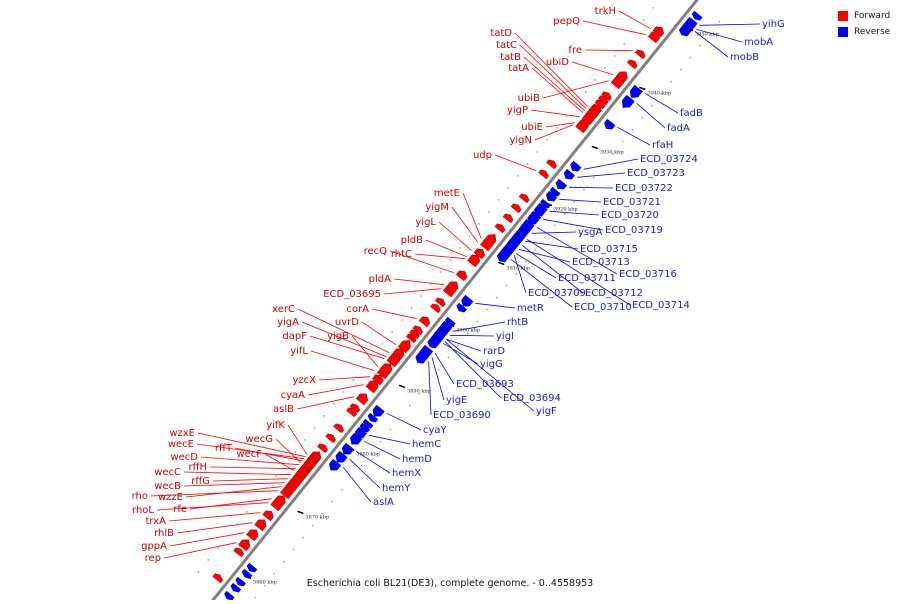 This screenshot has height=604, width=900. What do you see at coordinates (630, 215) in the screenshot?
I see `reverse-gene-label: ECD_03720` at bounding box center [630, 215].